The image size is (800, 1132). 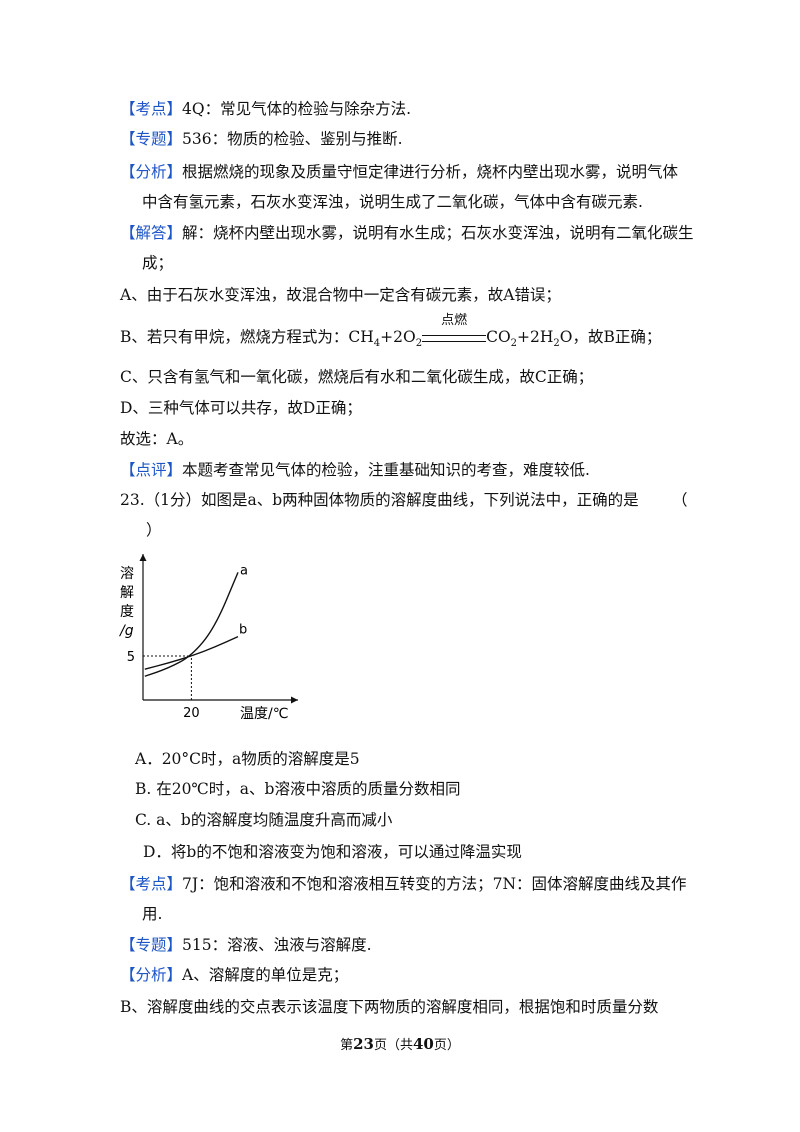 I want to click on q23-zhuanti: 【专题】515：溶液、浊液与溶解度., so click(x=246, y=945).